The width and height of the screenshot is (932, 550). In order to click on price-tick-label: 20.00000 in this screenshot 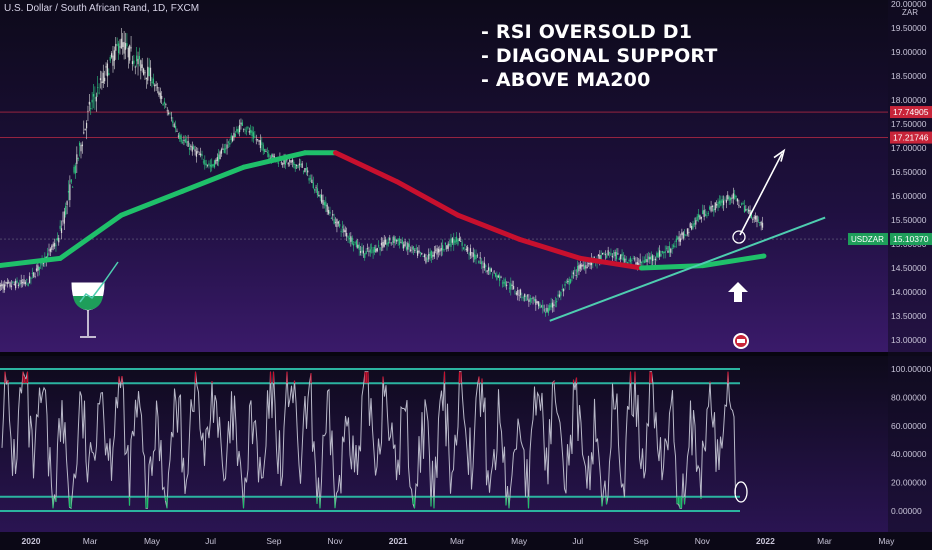, I will do `click(909, 4)`.